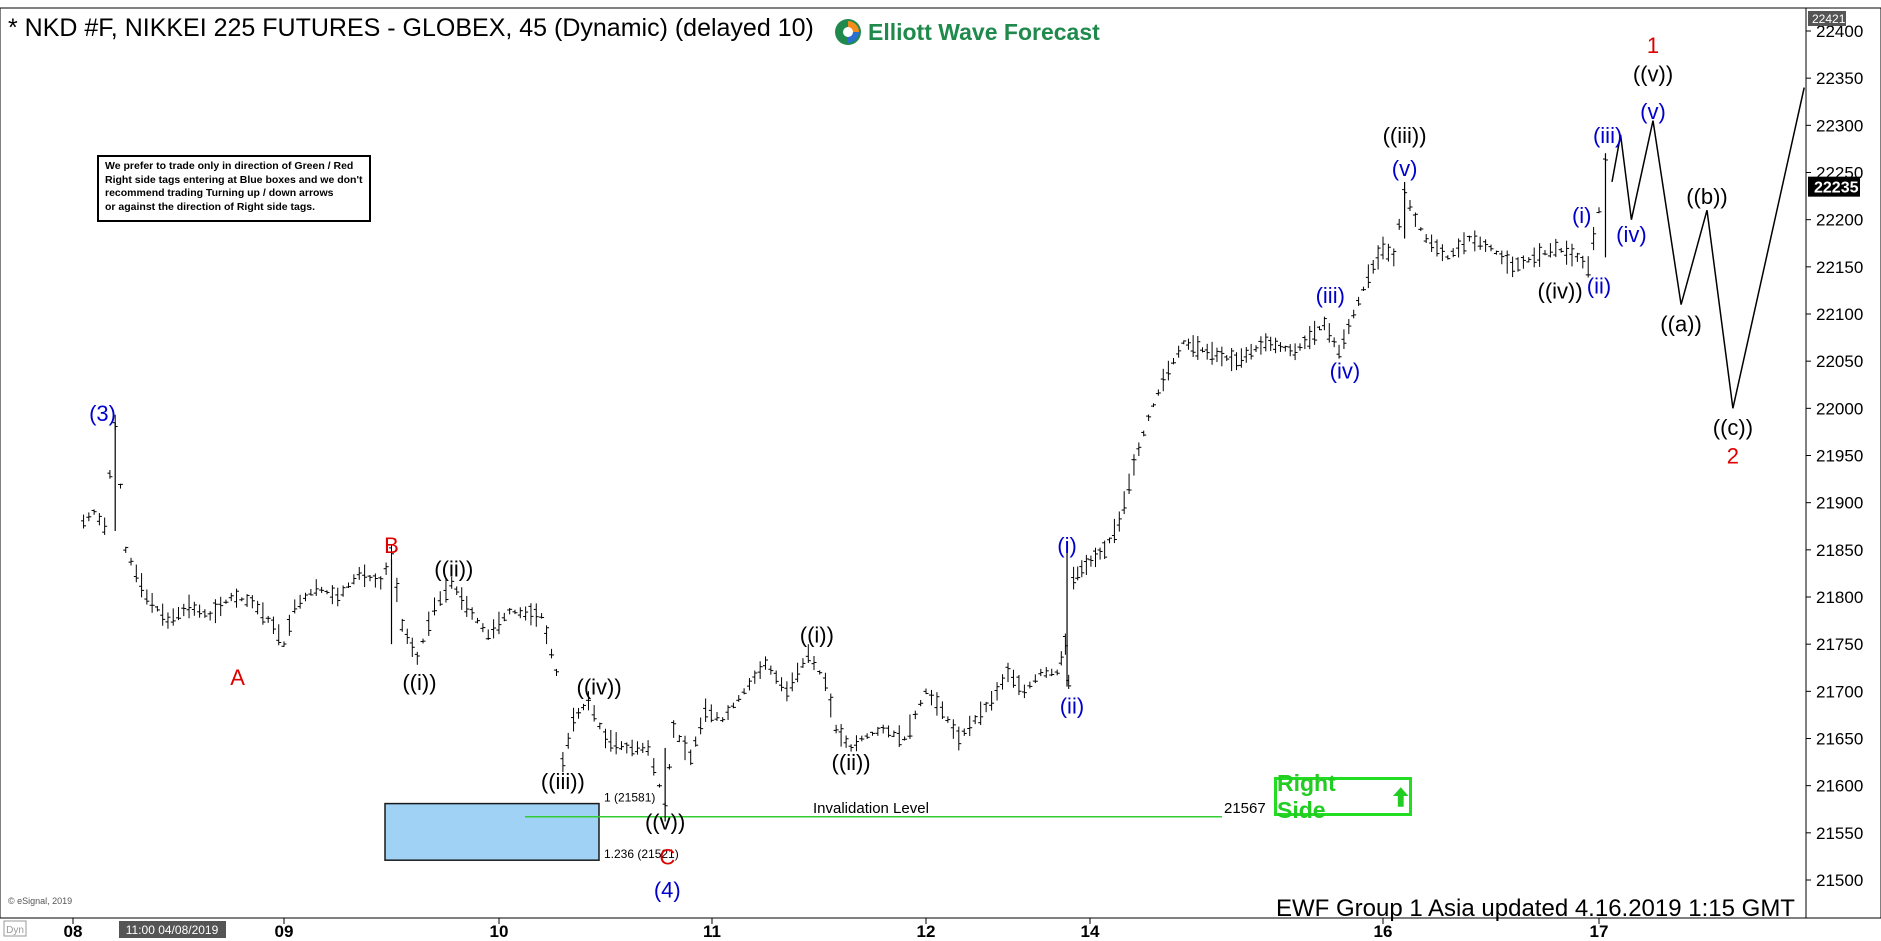 The width and height of the screenshot is (1881, 941). Describe the element at coordinates (1839, 833) in the screenshot. I see `price-tick-label: 21550` at that location.